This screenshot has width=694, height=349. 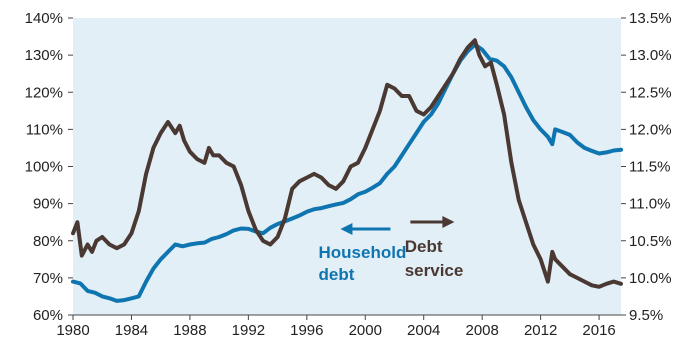 What do you see at coordinates (337, 274) in the screenshot?
I see `household-label: debt` at bounding box center [337, 274].